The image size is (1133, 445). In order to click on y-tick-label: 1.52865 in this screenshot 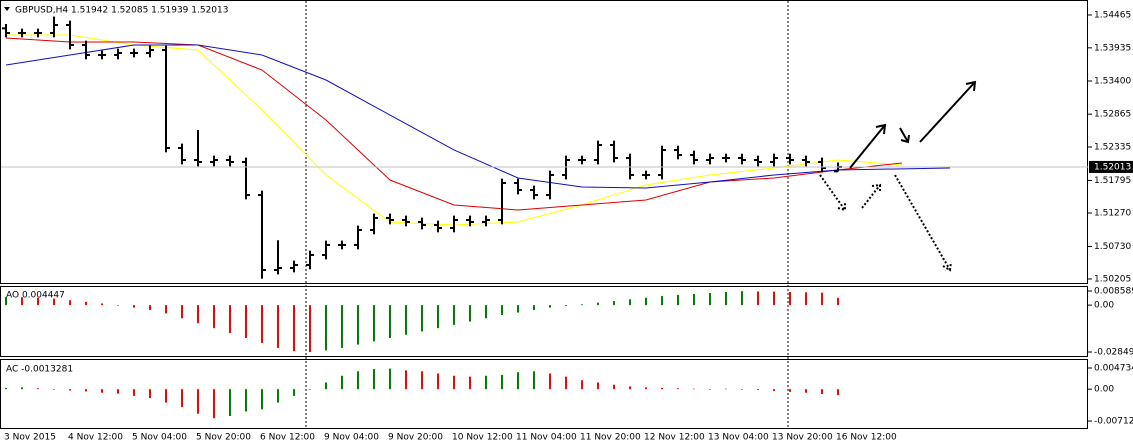, I will do `click(1112, 115)`.